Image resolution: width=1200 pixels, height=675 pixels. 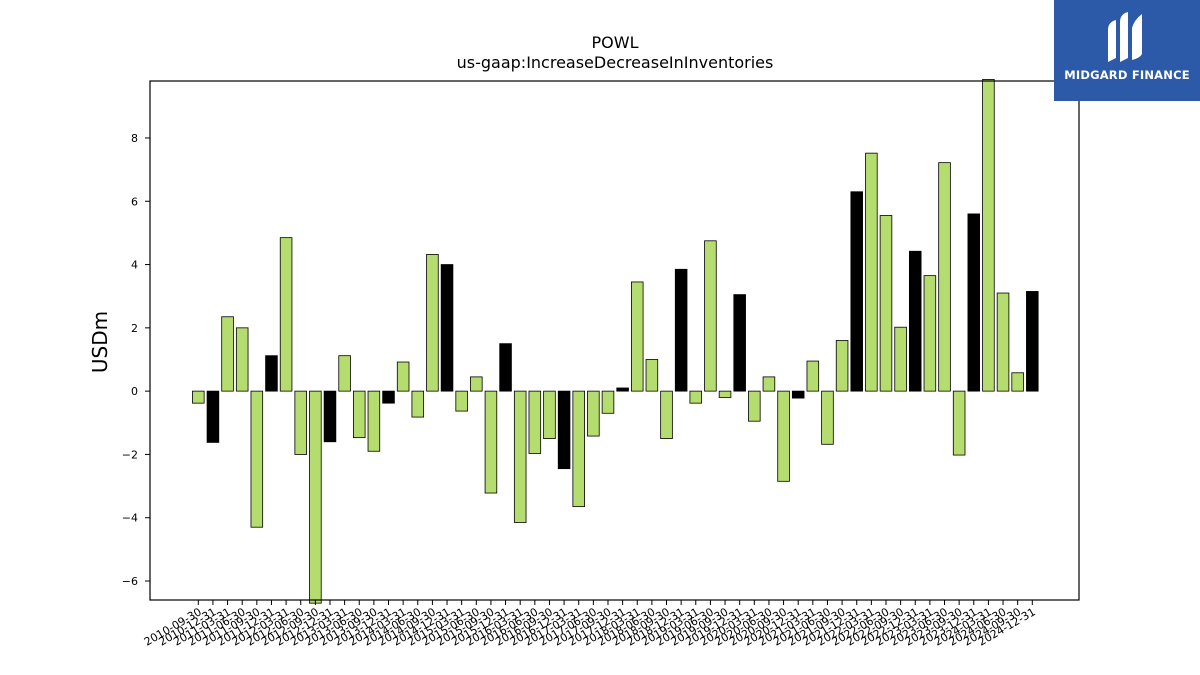 What do you see at coordinates (615, 62) in the screenshot?
I see `chart-subtitle: us-gaap:IncreaseDecreaseInInventories` at bounding box center [615, 62].